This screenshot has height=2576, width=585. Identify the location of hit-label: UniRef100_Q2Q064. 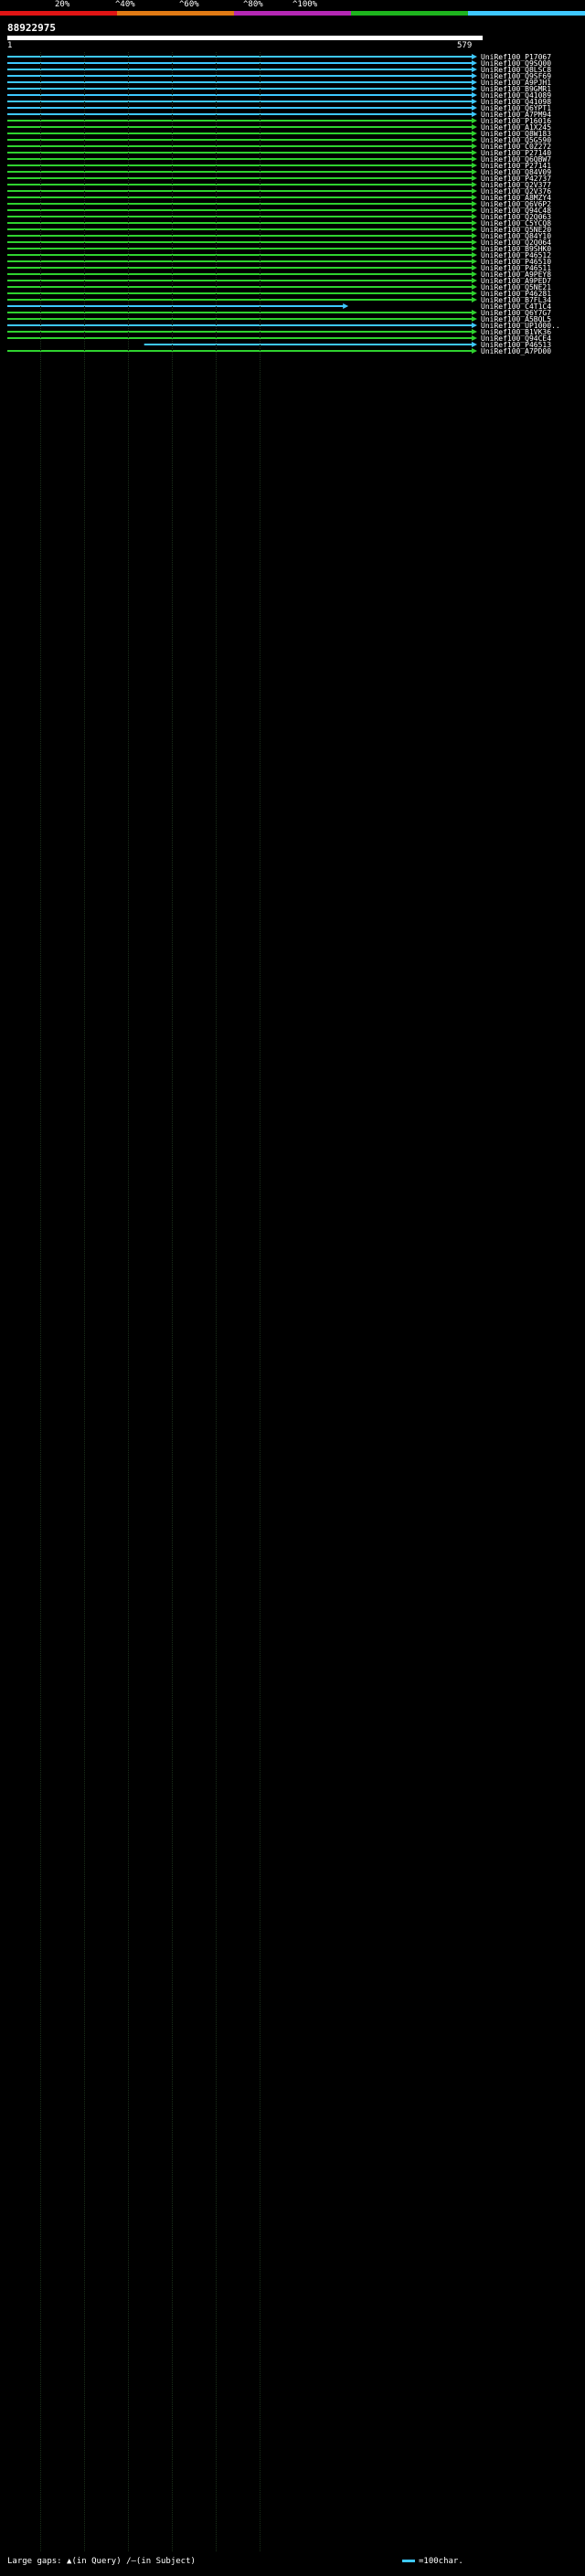
(516, 243).